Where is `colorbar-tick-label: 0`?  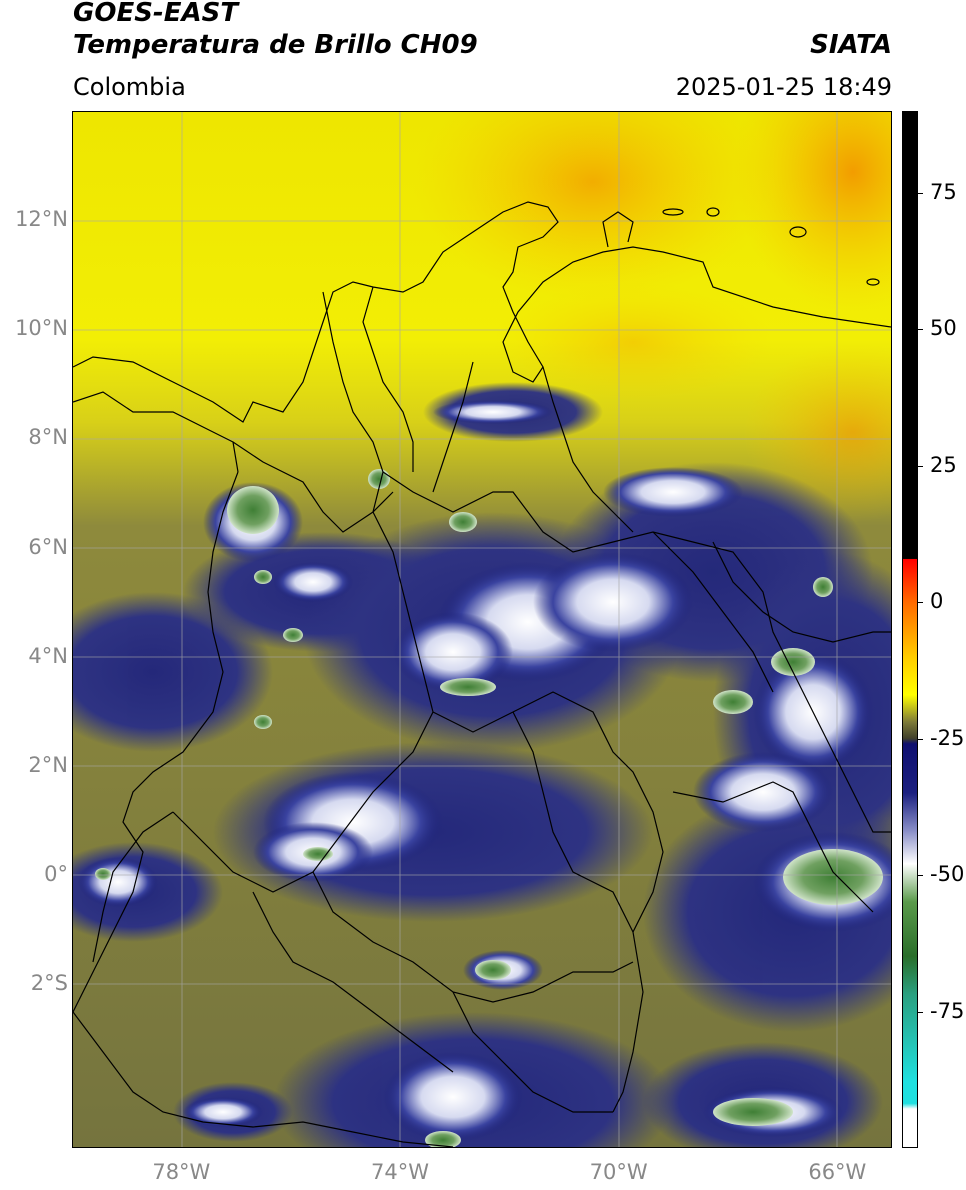
colorbar-tick-label: 0 is located at coordinates (937, 601).